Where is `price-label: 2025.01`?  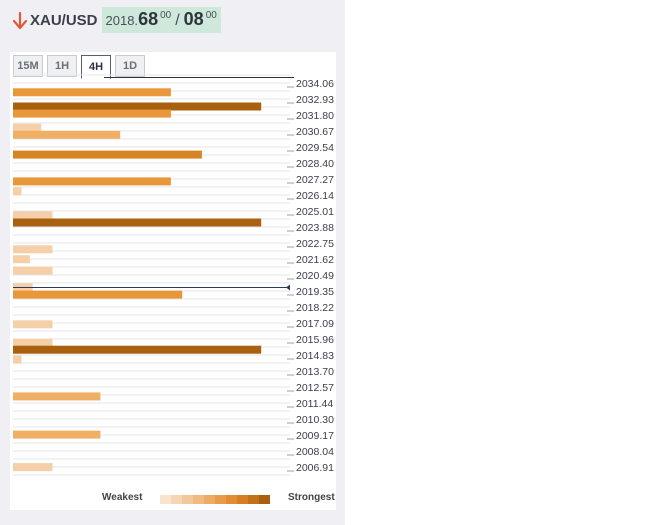
price-label: 2025.01 is located at coordinates (315, 212).